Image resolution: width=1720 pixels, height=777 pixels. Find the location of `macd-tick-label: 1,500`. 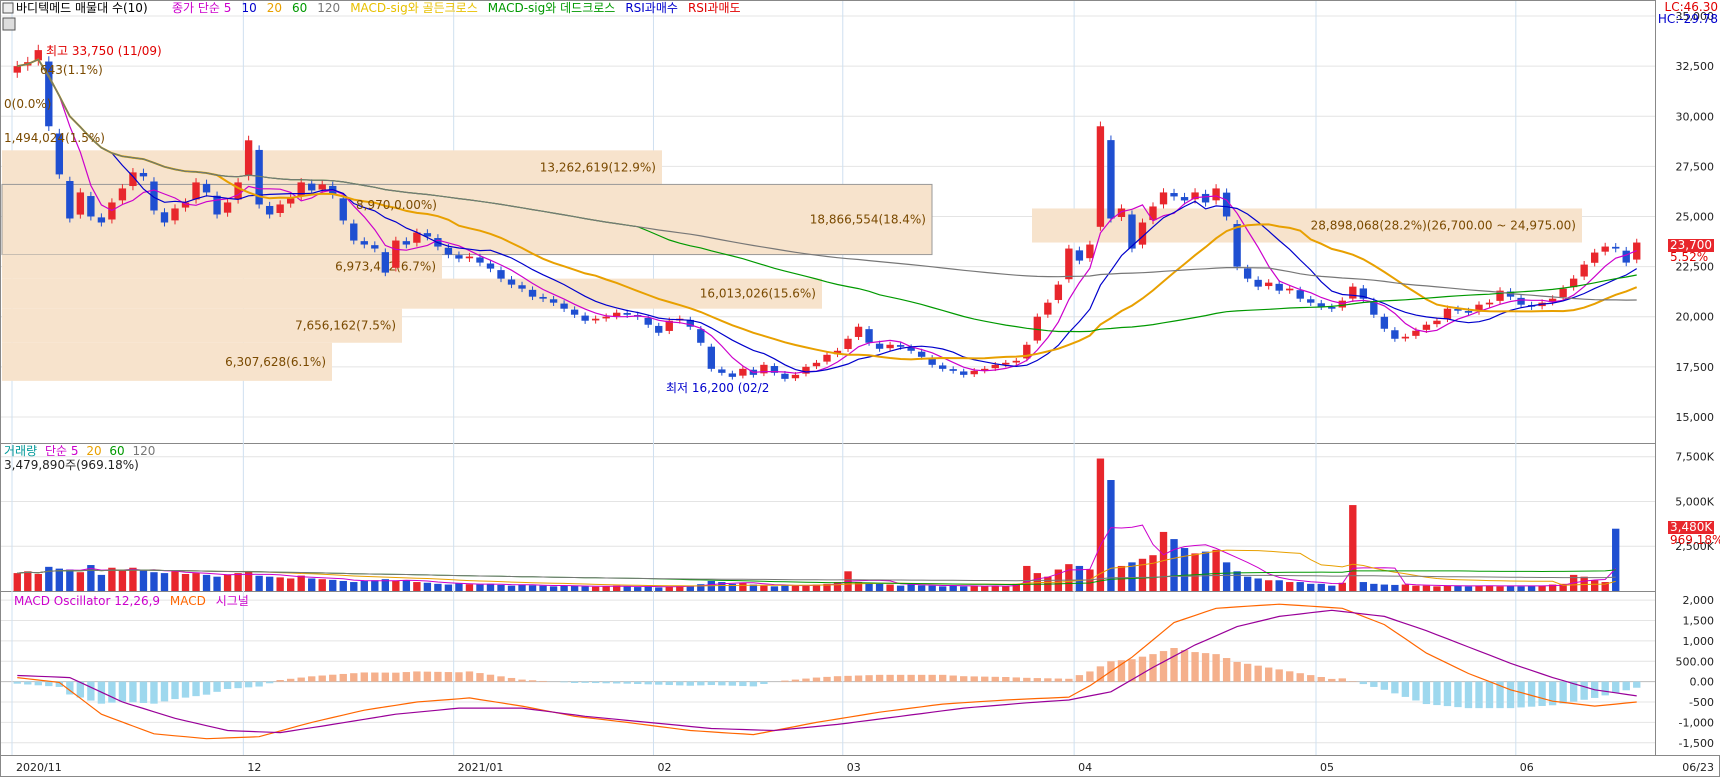

macd-tick-label: 1,500 is located at coordinates (1699, 620).